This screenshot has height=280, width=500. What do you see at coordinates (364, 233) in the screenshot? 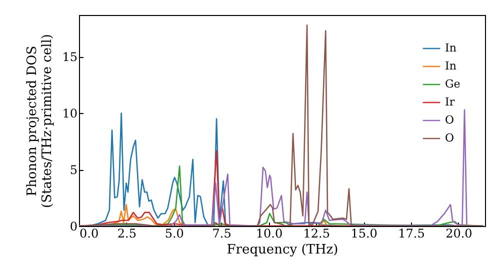
I see `x-tick-label: 15.0` at bounding box center [364, 233].